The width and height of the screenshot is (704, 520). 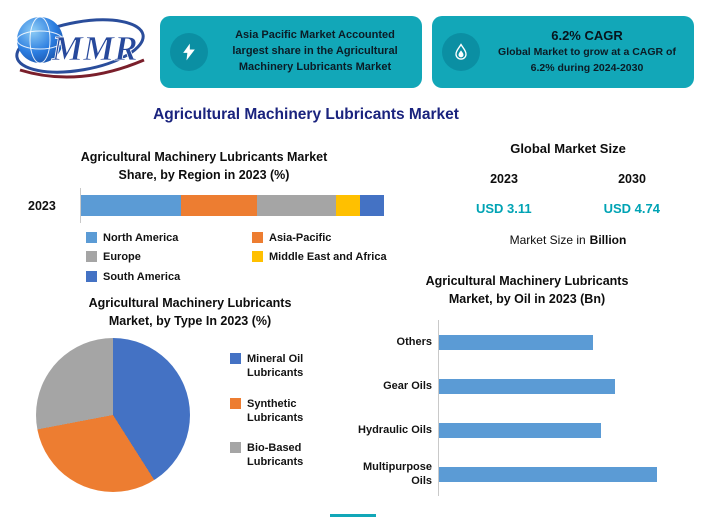 I want to click on legend-label-europe: Europe, so click(x=122, y=257).